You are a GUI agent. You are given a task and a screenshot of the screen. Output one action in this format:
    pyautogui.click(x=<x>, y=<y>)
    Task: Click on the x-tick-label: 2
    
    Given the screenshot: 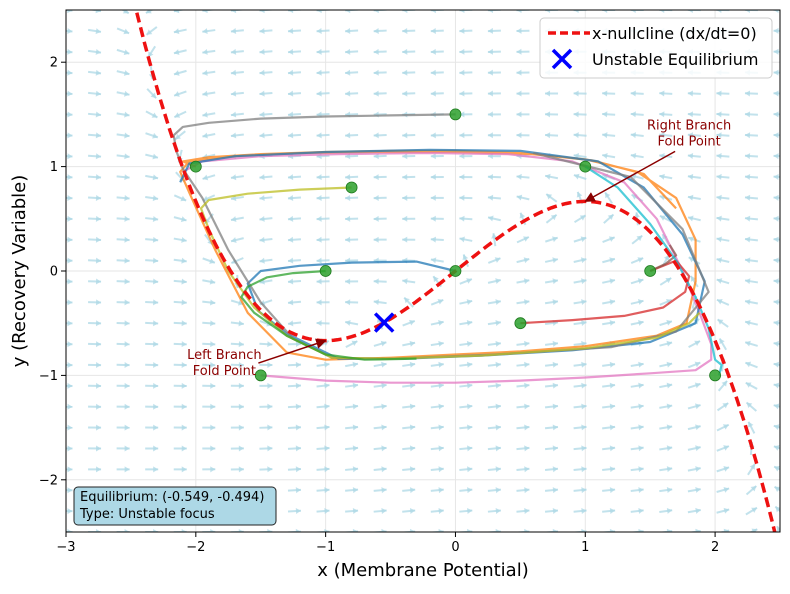 What is the action you would take?
    pyautogui.click(x=715, y=547)
    